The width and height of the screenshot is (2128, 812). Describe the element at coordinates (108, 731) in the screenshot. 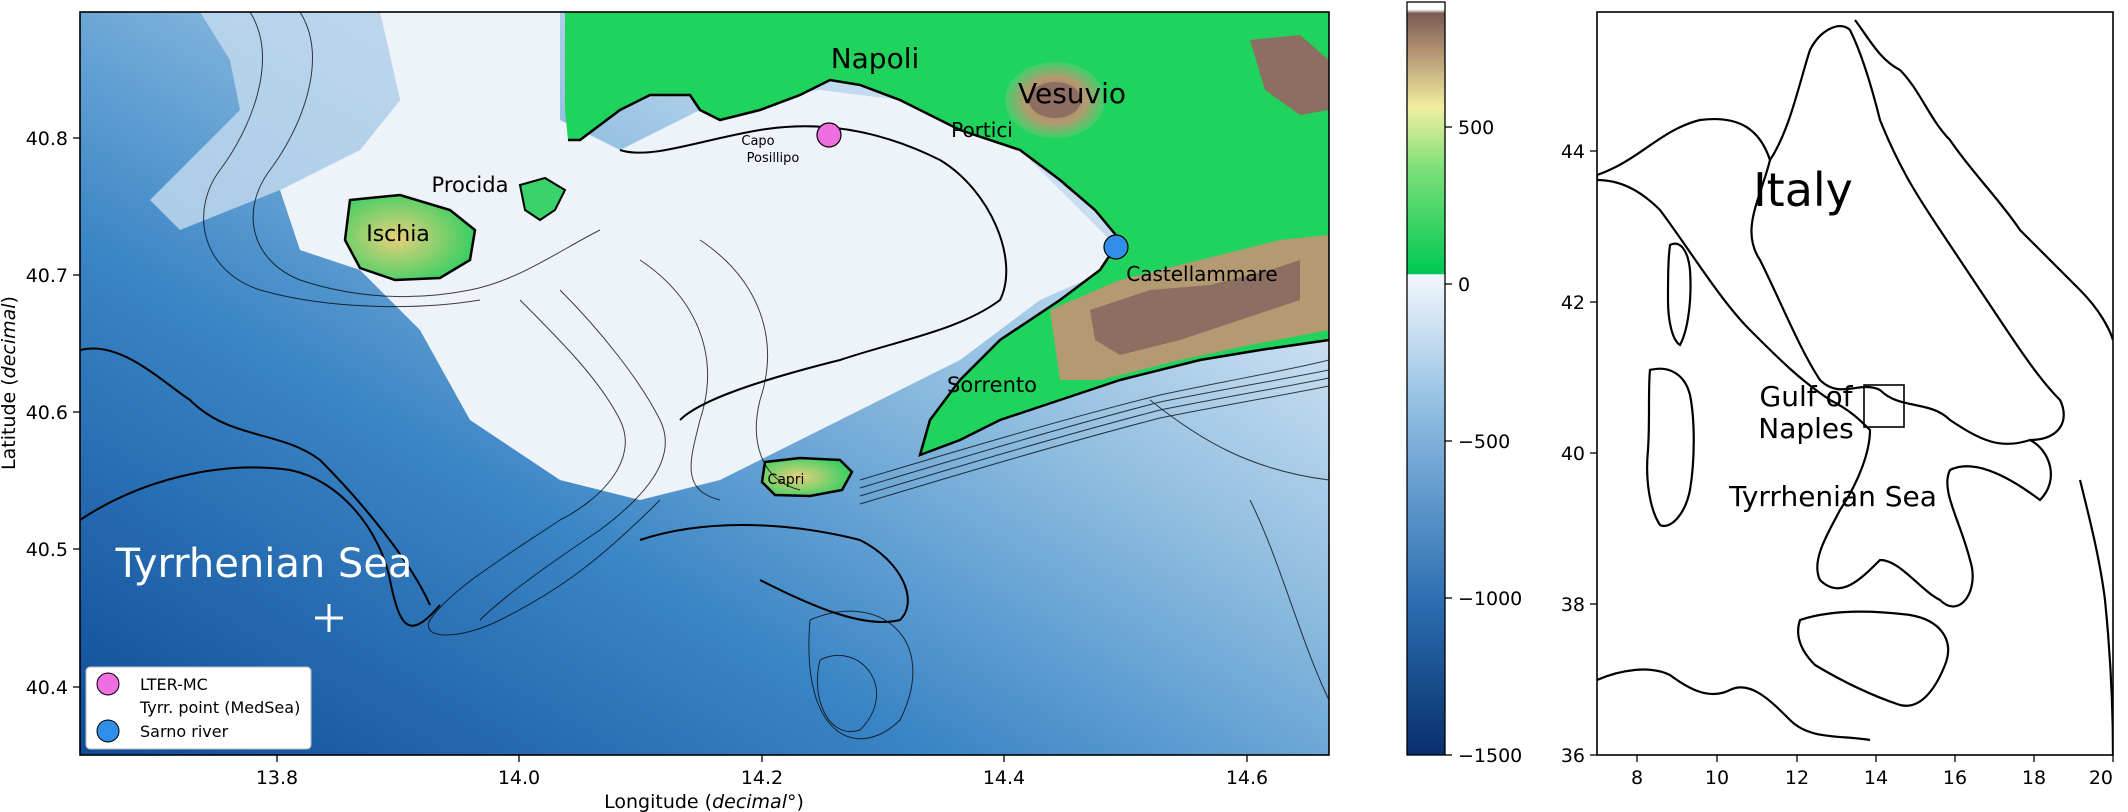

I see `legend-sarno-symbol` at that location.